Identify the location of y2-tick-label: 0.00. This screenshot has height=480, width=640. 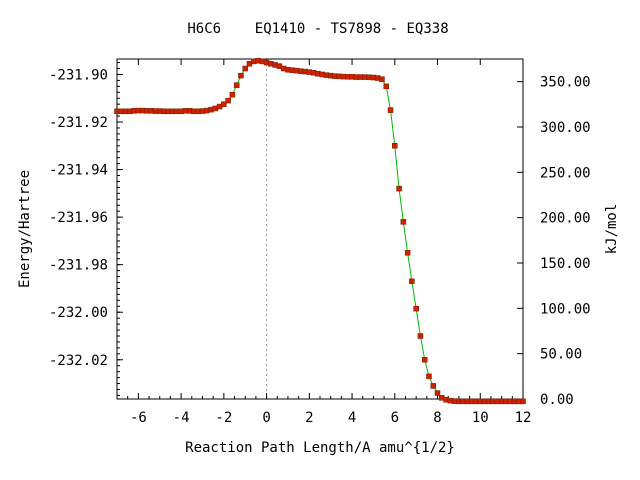
(557, 400).